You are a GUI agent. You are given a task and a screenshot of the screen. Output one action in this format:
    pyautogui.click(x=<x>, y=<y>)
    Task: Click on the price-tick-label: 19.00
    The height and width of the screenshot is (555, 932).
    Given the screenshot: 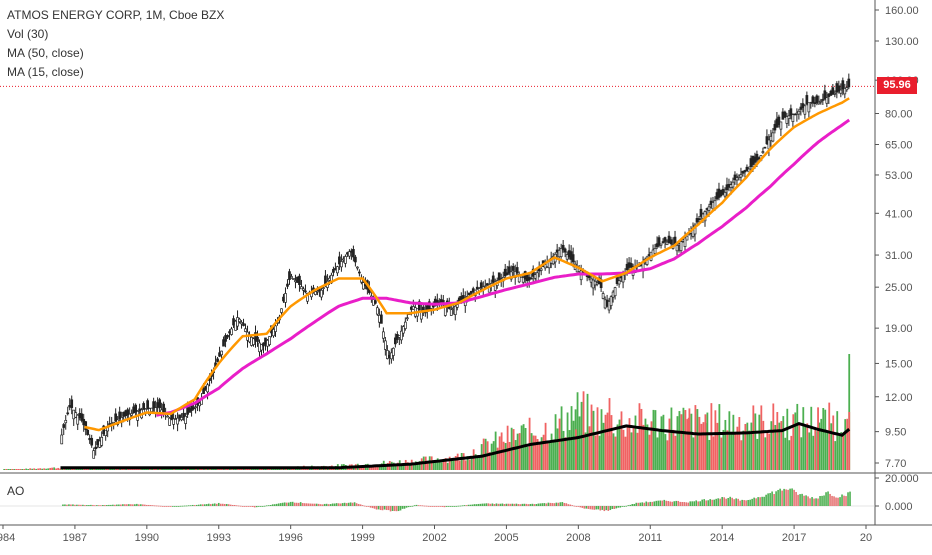 What is the action you would take?
    pyautogui.click(x=899, y=329)
    